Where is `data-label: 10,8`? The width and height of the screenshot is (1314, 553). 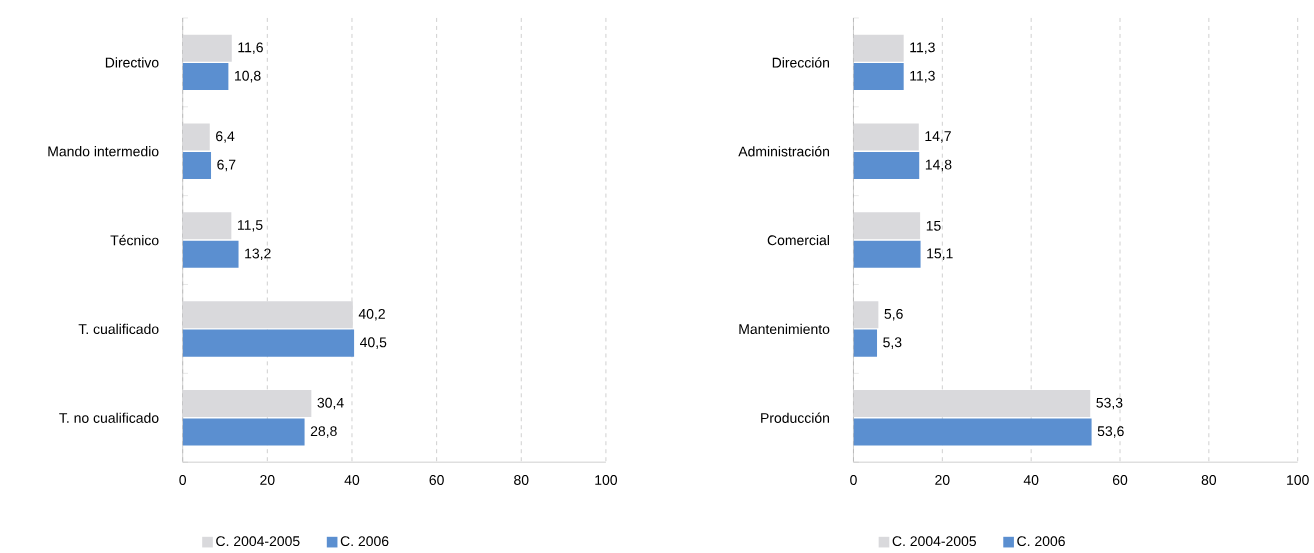 data-label: 10,8 is located at coordinates (248, 76).